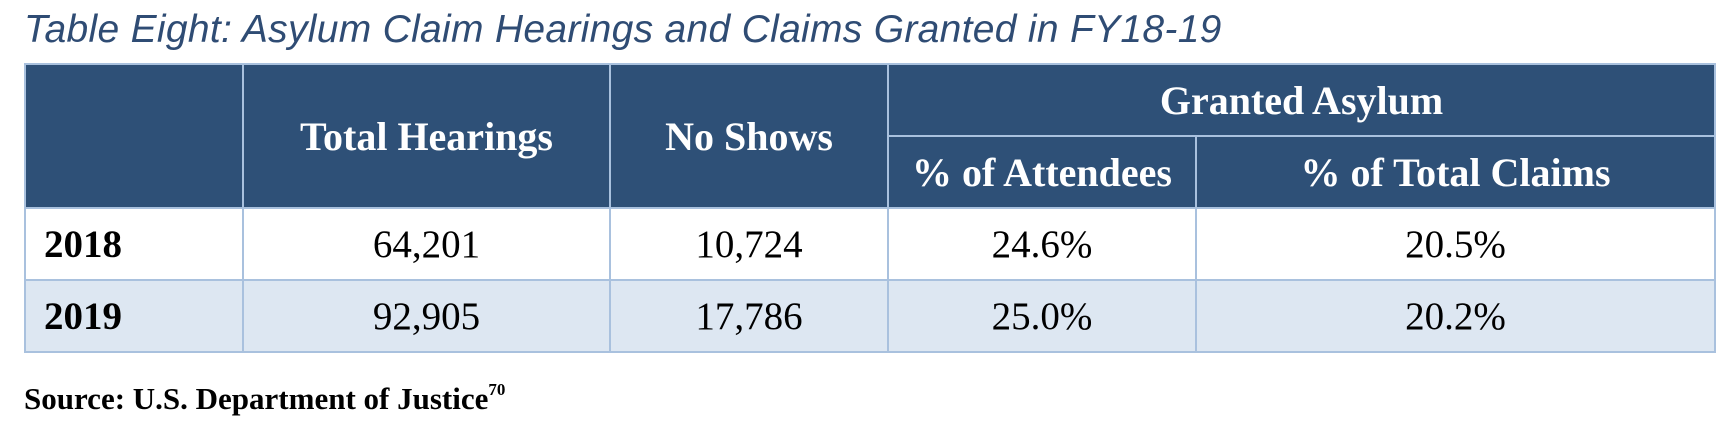 The width and height of the screenshot is (1726, 434). What do you see at coordinates (426, 136) in the screenshot?
I see `header-total-hearings: Total Hearings` at bounding box center [426, 136].